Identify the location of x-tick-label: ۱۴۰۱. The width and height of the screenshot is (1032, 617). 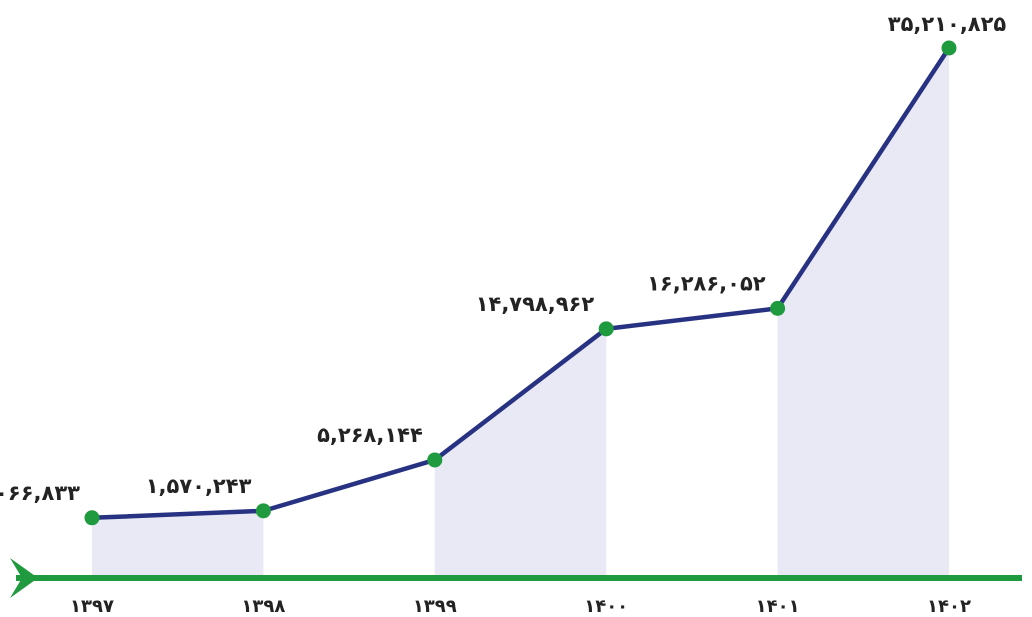
(778, 606).